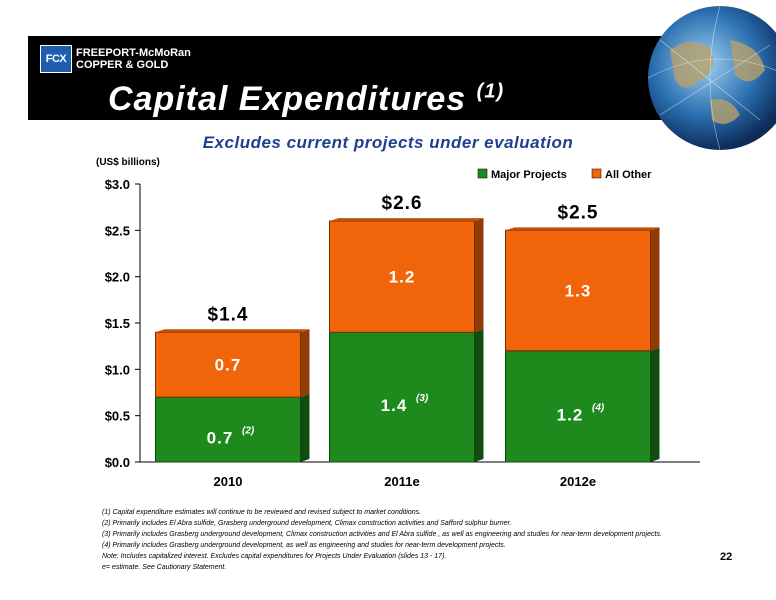 This screenshot has height=600, width=776. What do you see at coordinates (422, 398) in the screenshot?
I see `label-footnote-ref: (3)` at bounding box center [422, 398].